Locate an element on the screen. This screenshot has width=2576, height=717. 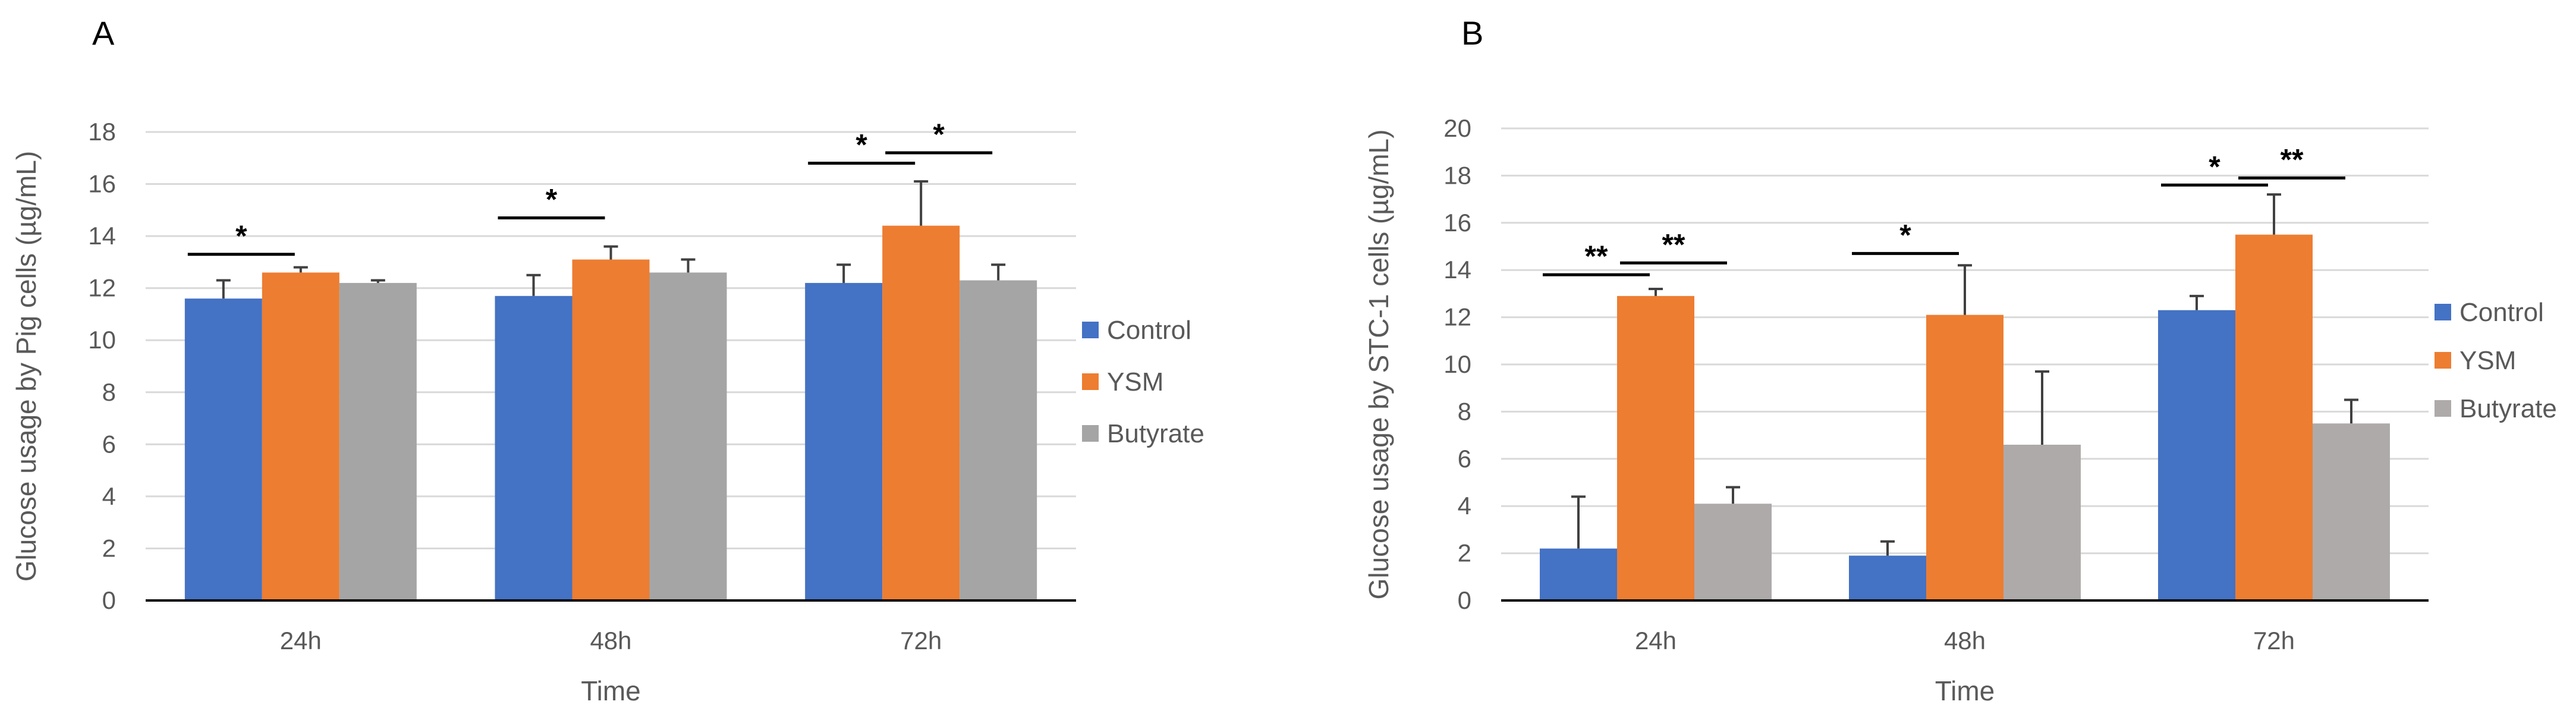
bar-b-control-72h is located at coordinates (2196, 455).